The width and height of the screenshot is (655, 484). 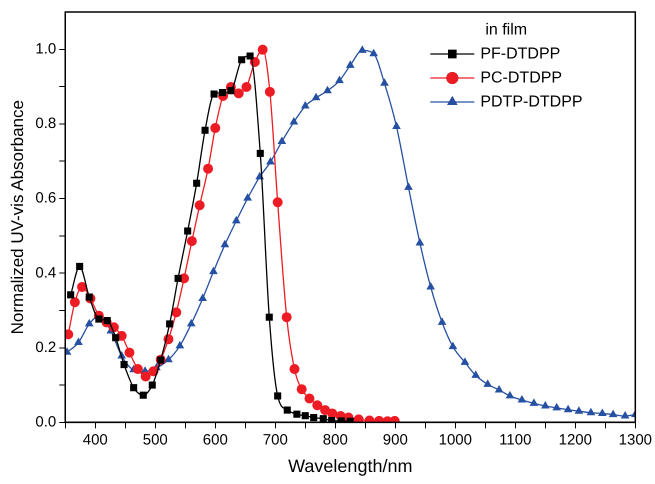 What do you see at coordinates (95, 440) in the screenshot?
I see `x-tick-label: 400` at bounding box center [95, 440].